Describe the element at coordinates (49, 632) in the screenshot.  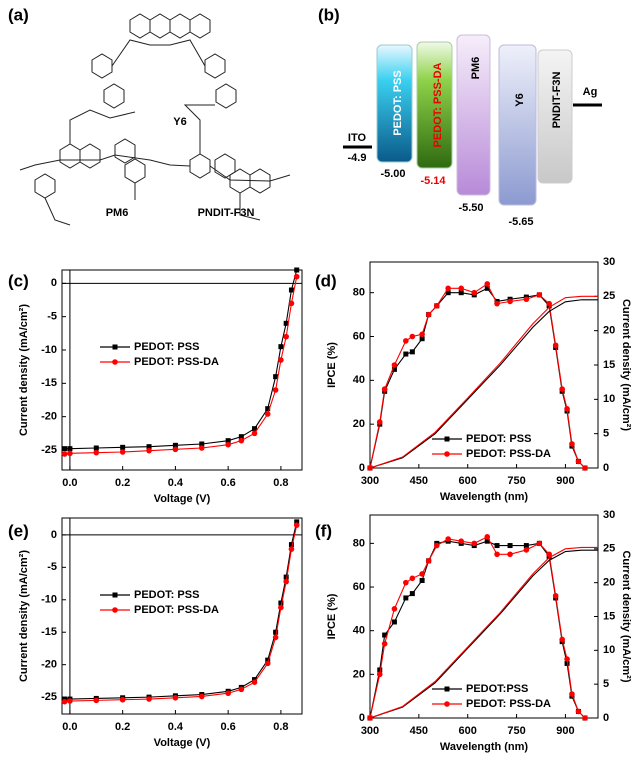
I see `y-tick-label: -15` at that location.